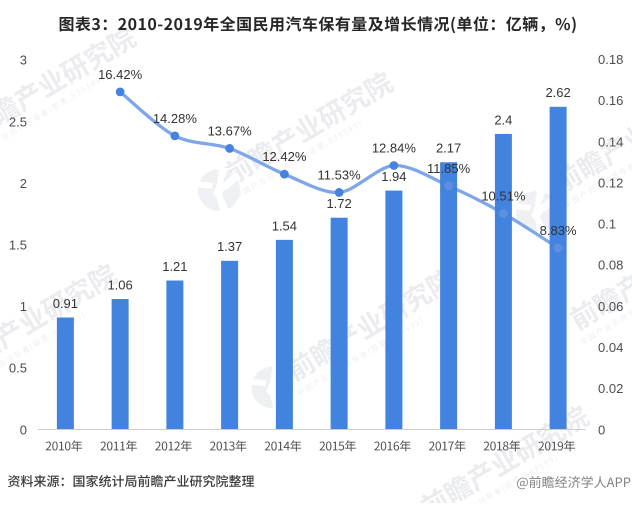 The image size is (632, 508). What do you see at coordinates (607, 224) in the screenshot?
I see `svg-text: 0.1` at bounding box center [607, 224].